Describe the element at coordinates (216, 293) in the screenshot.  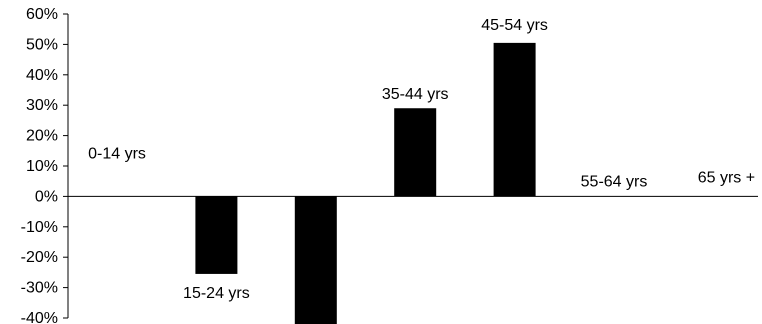
I see `bar-category-label: 15-24 yrs` at that location.